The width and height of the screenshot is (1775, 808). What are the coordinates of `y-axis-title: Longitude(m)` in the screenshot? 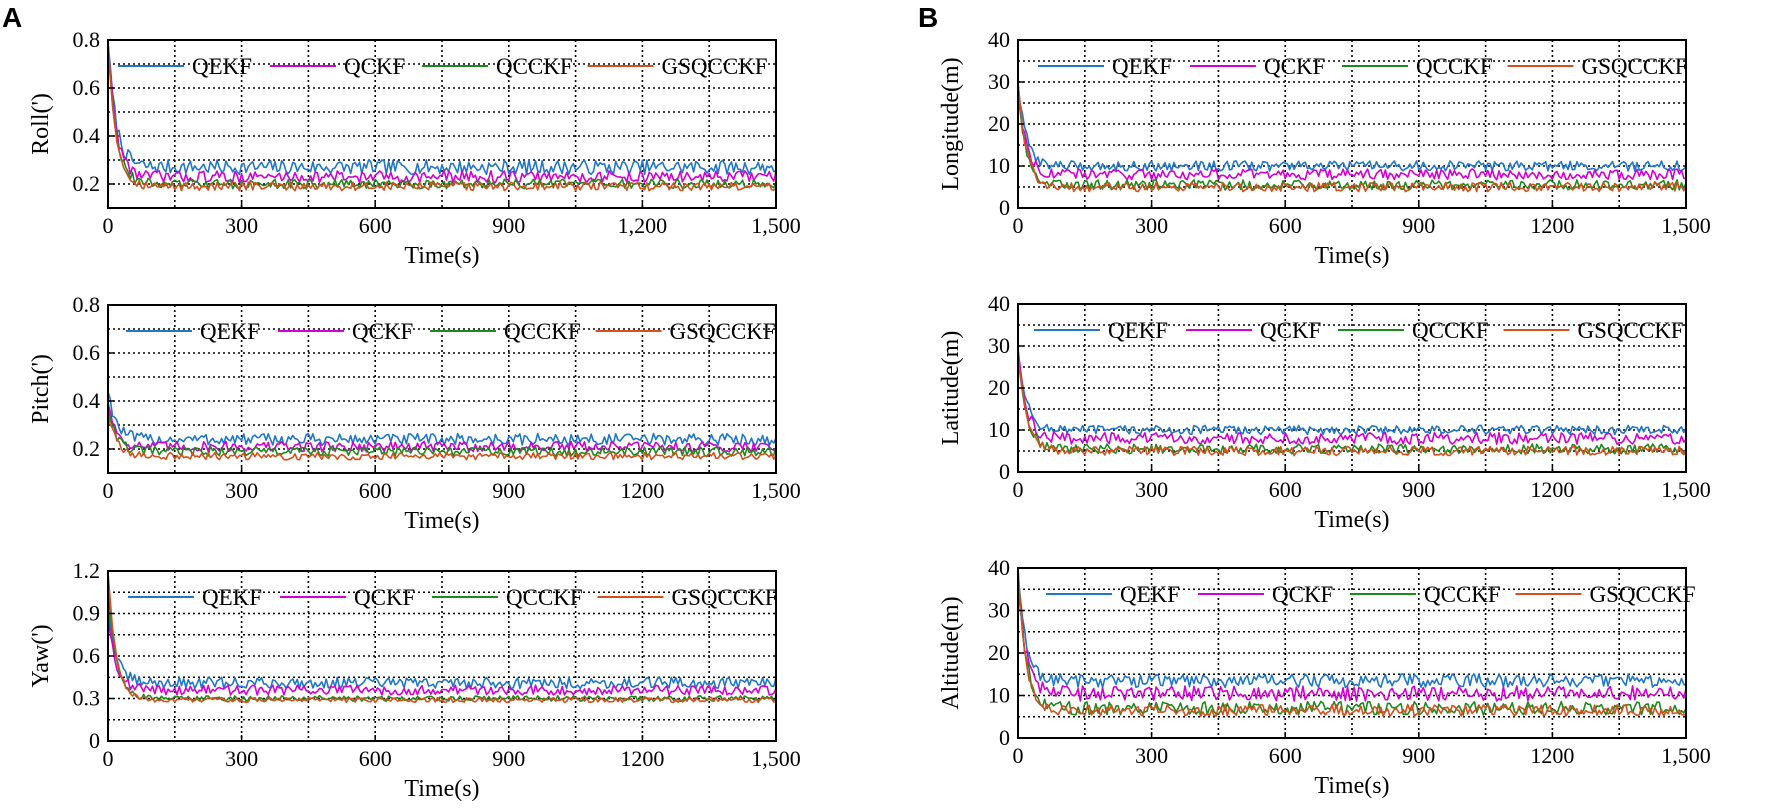 It's located at (951, 123).